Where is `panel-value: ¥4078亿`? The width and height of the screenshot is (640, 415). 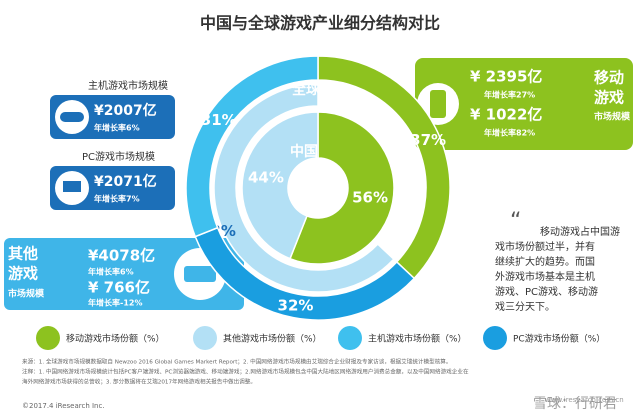
panel-value: ¥4078亿 is located at coordinates (121, 256).